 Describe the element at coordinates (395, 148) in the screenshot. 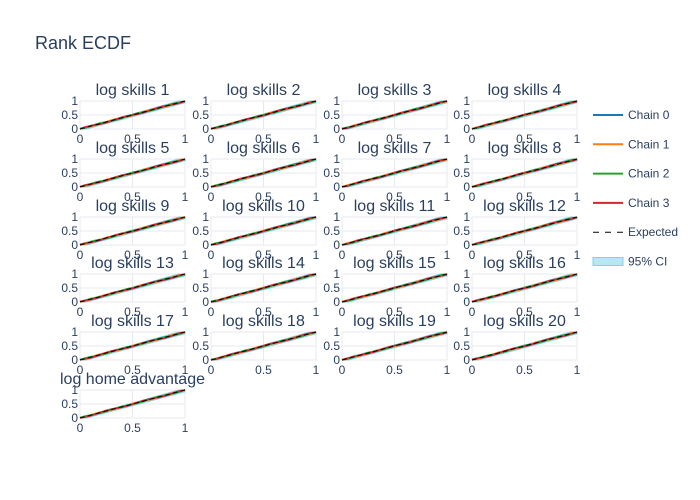

I see `subplot-title: log skills 7` at that location.